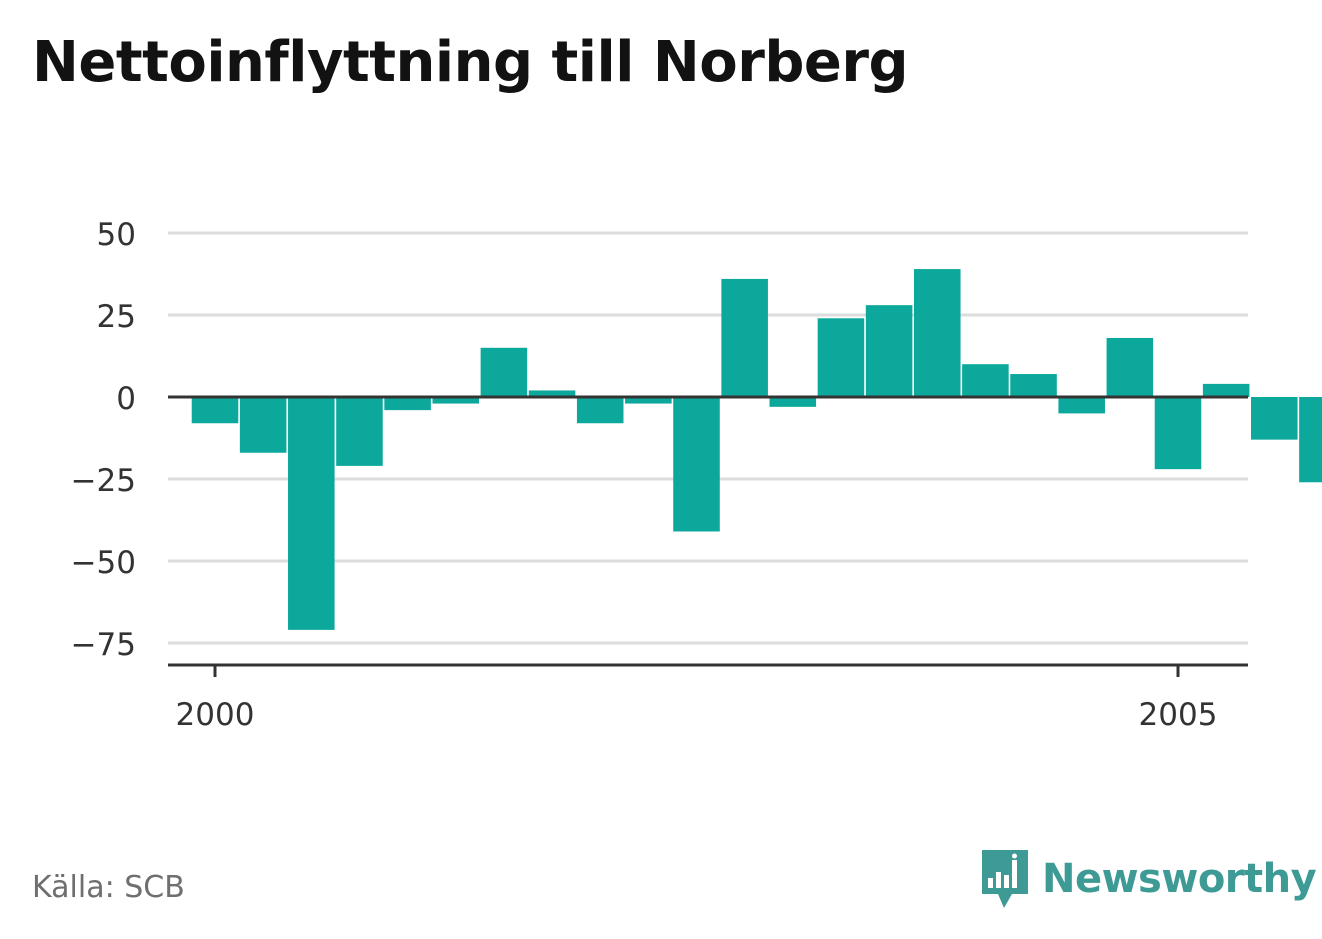  Describe the element at coordinates (708, 698) in the screenshot. I see `x-axis: 200020052010201520202025` at that location.